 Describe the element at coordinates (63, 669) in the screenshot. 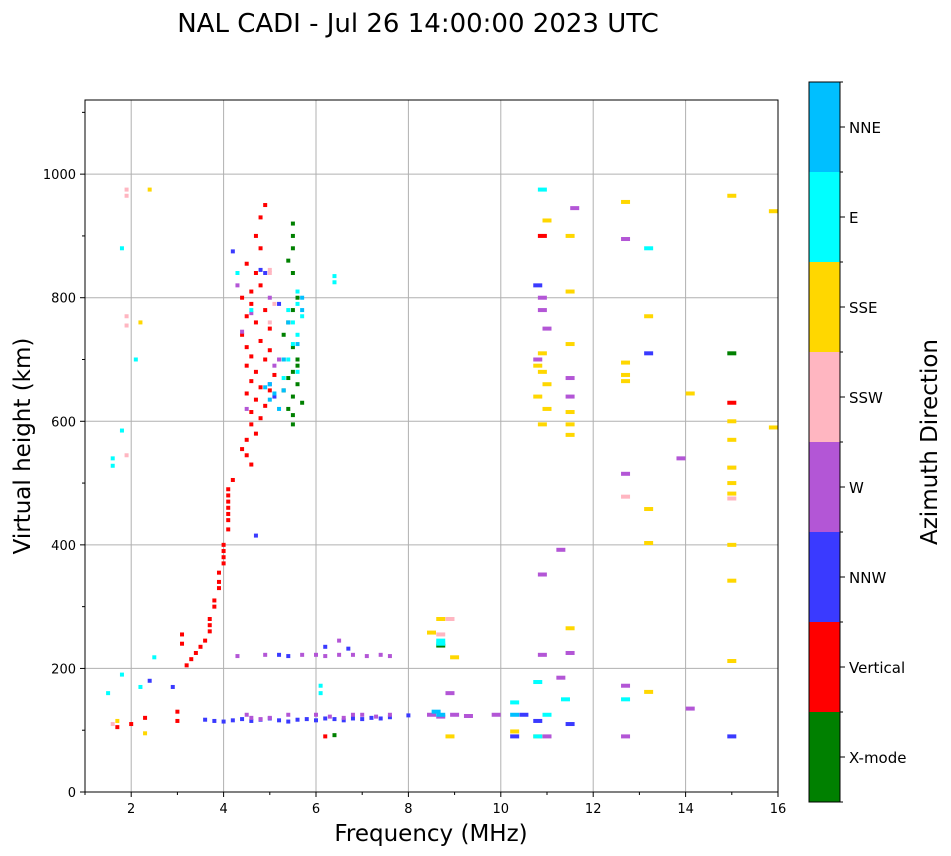

I see `y-tick-label-1: 200` at that location.